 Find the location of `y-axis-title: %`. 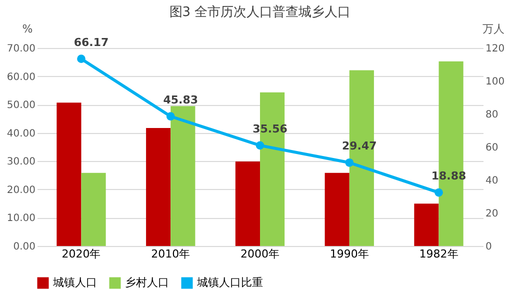

y-axis-title: % is located at coordinates (27, 29).